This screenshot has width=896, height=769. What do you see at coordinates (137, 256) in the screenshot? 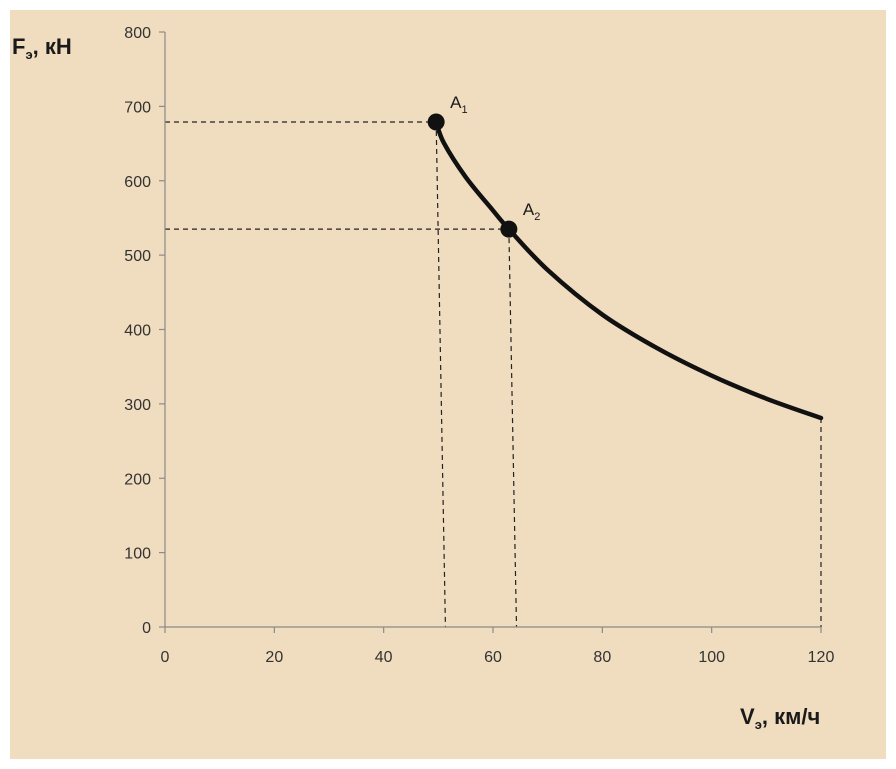
I see `y-tick-label: 500` at bounding box center [137, 256].